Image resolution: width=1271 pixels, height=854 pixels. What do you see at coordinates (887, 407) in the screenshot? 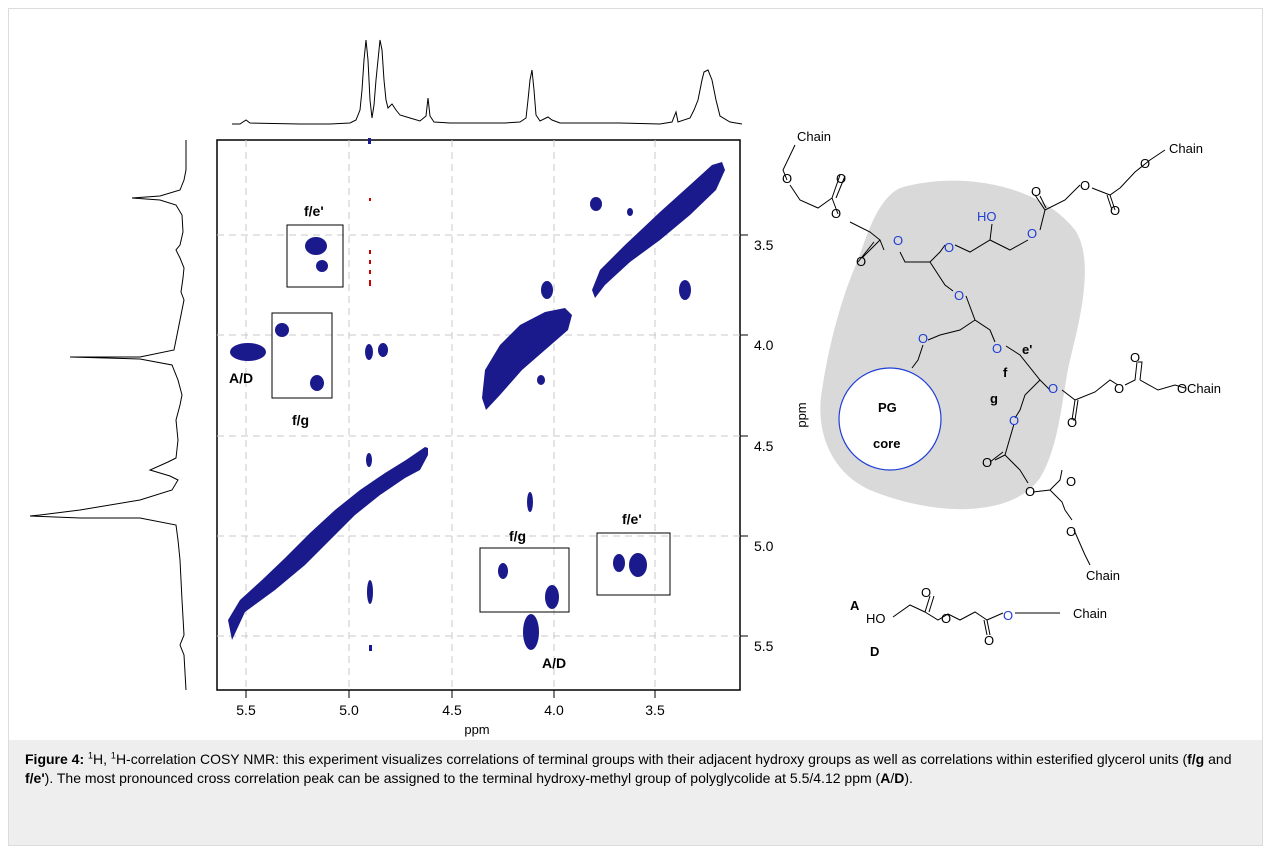
I see `core-label-1: PG` at bounding box center [887, 407].